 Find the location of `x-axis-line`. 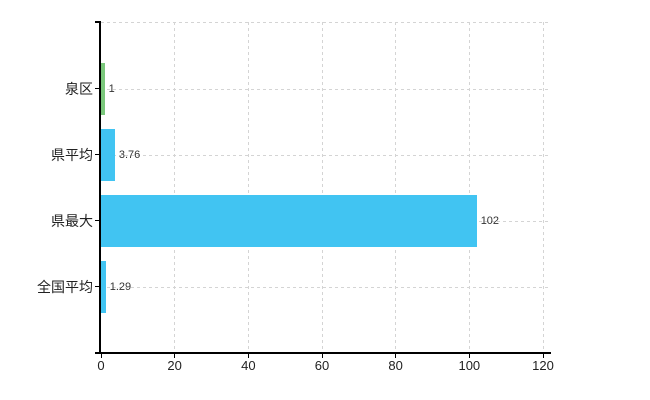

x-axis-line is located at coordinates (323, 353).